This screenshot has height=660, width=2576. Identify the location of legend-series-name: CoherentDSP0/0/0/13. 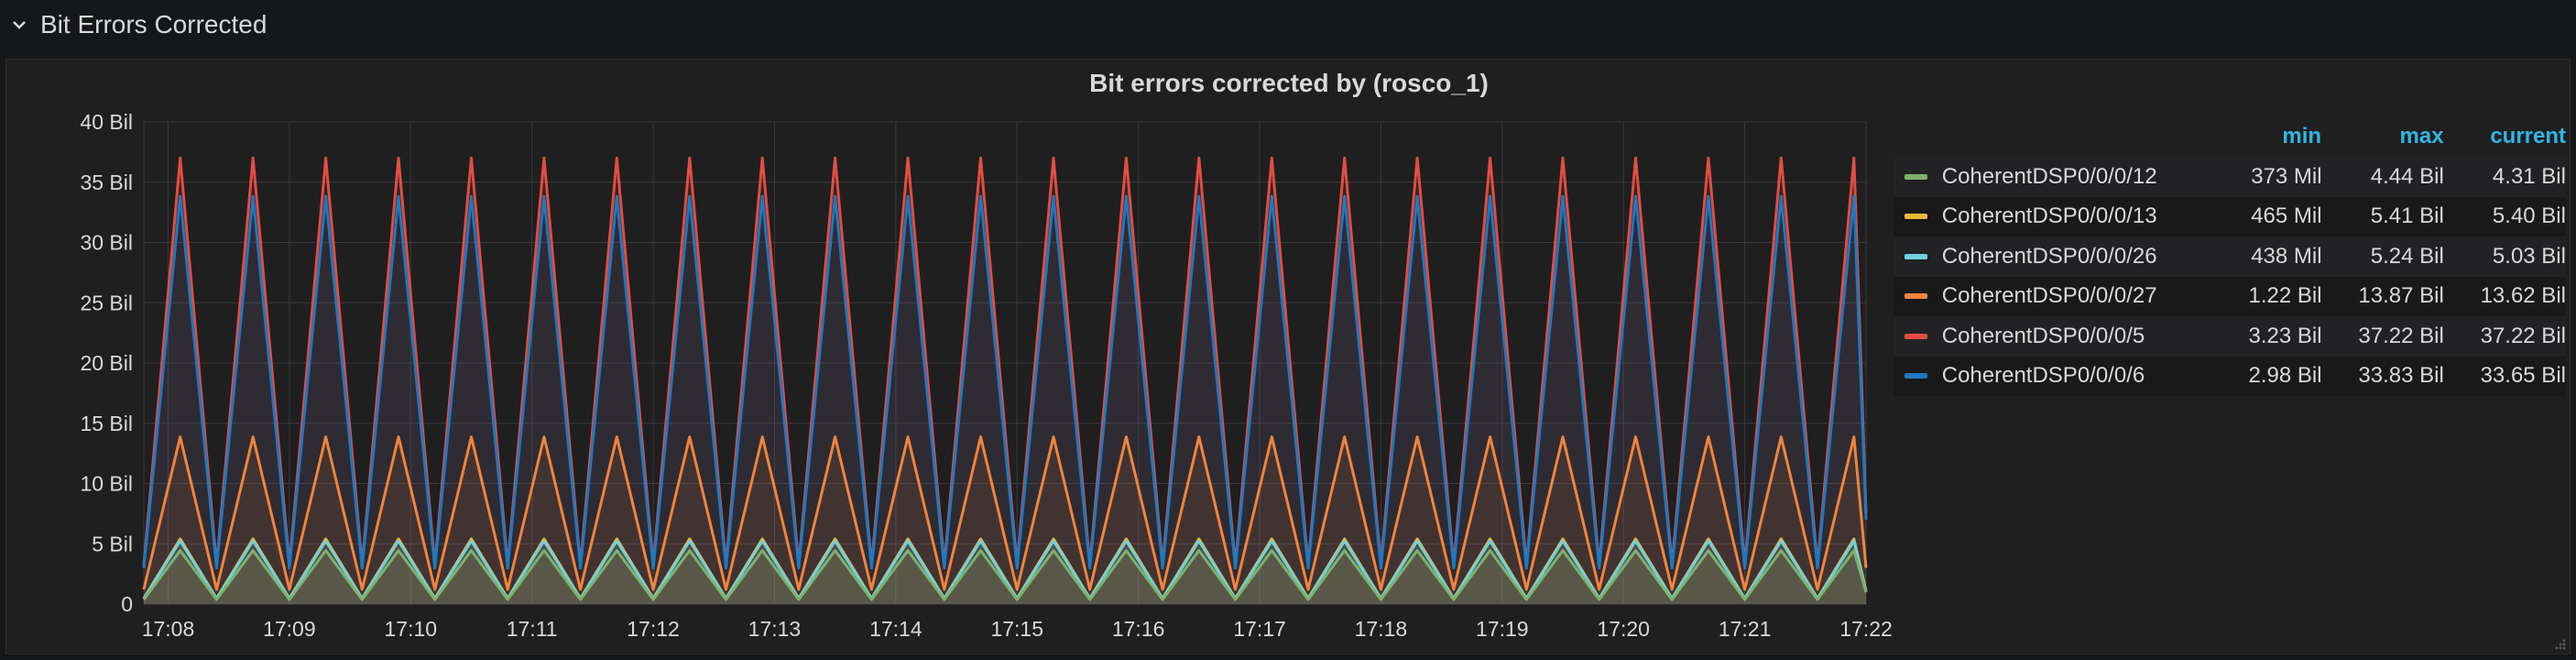
(2049, 216).